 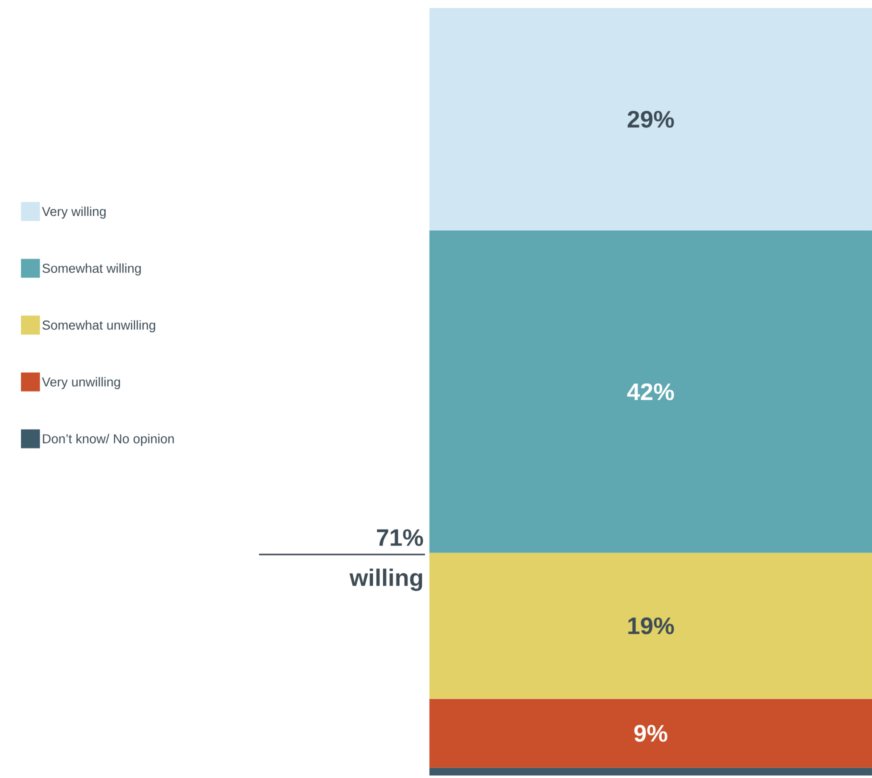 I want to click on data-label: 19%, so click(x=651, y=626).